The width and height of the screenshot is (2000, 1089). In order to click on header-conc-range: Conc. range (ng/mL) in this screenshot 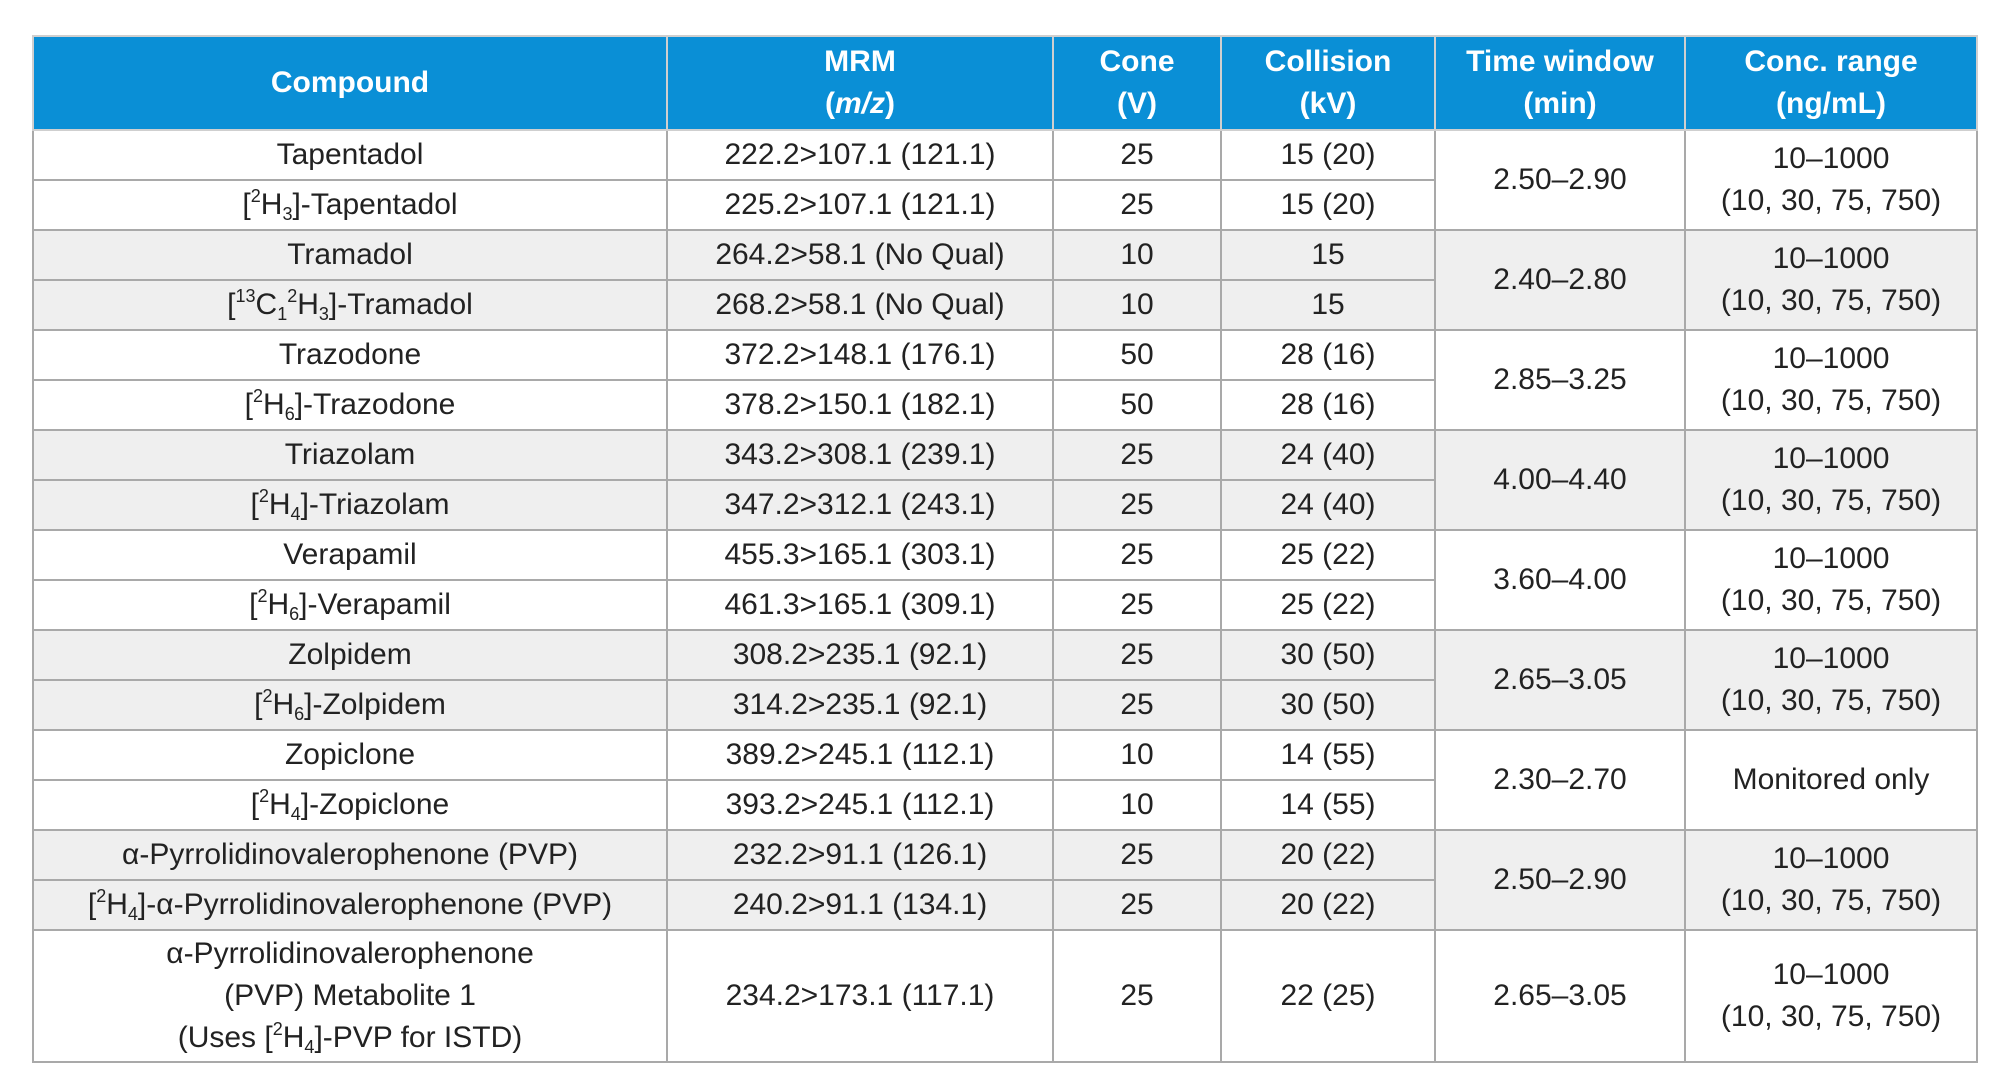, I will do `click(1831, 83)`.